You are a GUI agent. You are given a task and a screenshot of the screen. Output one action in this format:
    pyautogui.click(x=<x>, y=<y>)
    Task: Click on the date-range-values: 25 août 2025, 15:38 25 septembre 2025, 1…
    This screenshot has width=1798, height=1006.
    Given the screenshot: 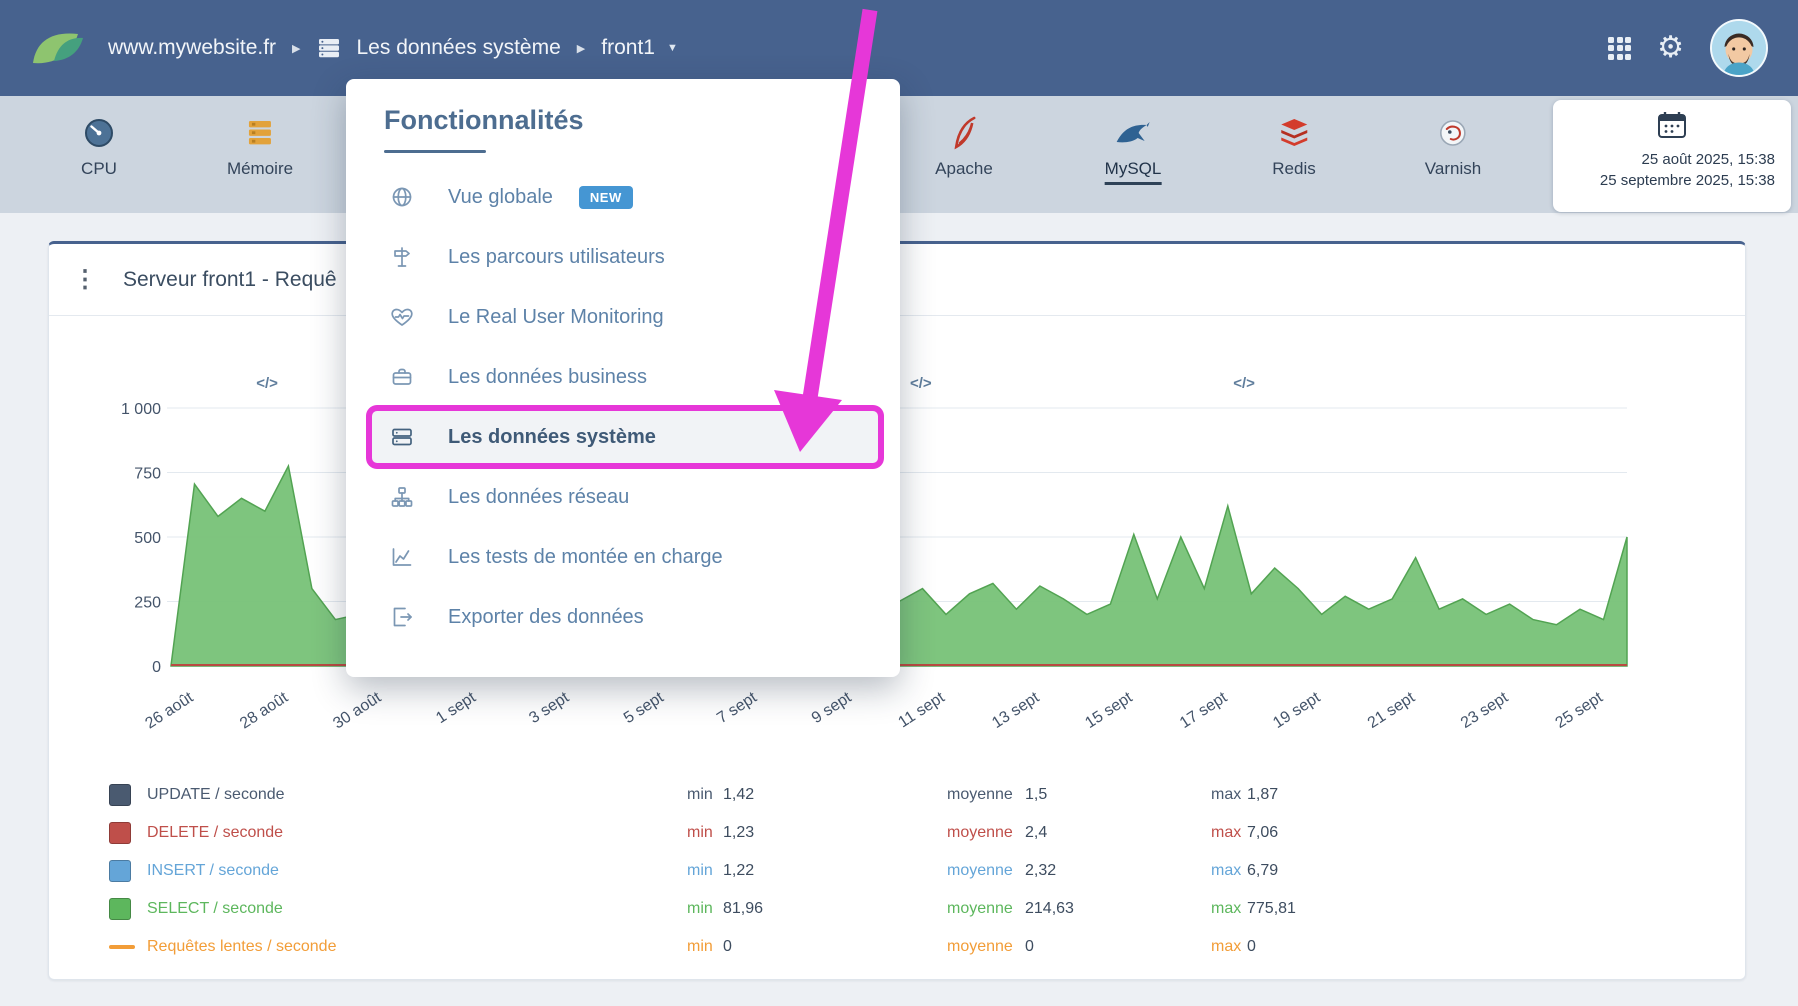 What is the action you would take?
    pyautogui.click(x=1672, y=170)
    